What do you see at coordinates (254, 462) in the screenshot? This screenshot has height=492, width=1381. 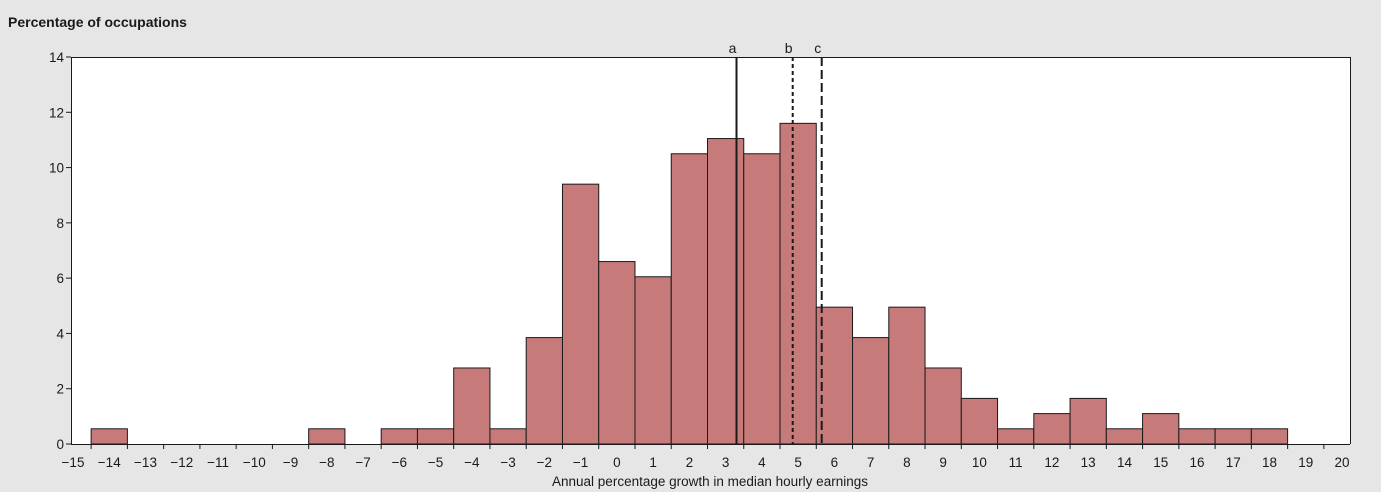 I see `x-tick-label-−10: −10` at bounding box center [254, 462].